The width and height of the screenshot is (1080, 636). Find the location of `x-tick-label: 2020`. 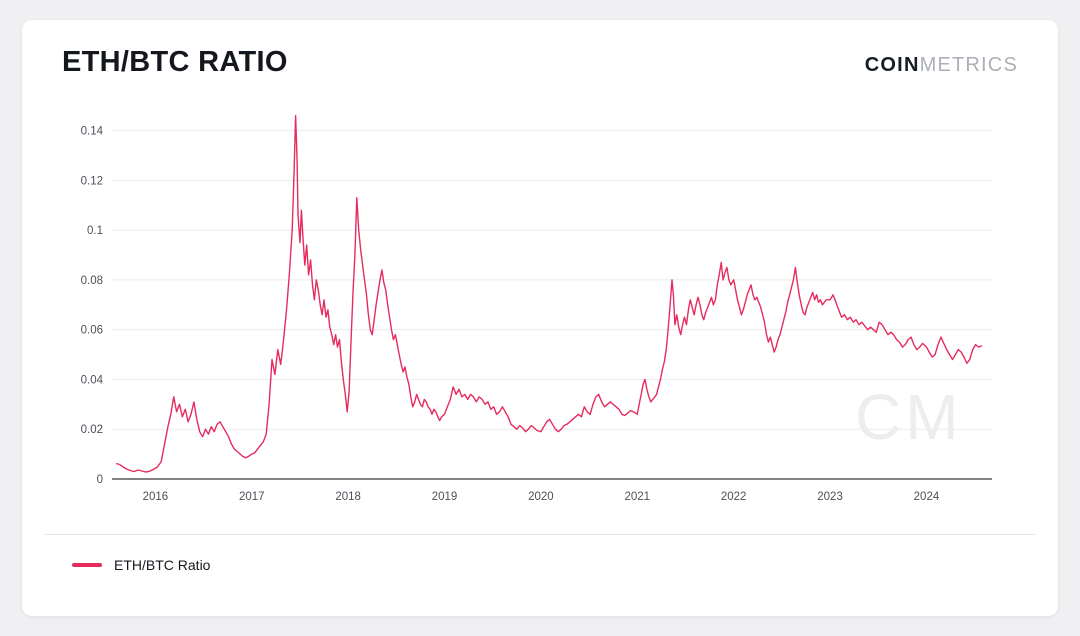

x-tick-label: 2020 is located at coordinates (541, 497).